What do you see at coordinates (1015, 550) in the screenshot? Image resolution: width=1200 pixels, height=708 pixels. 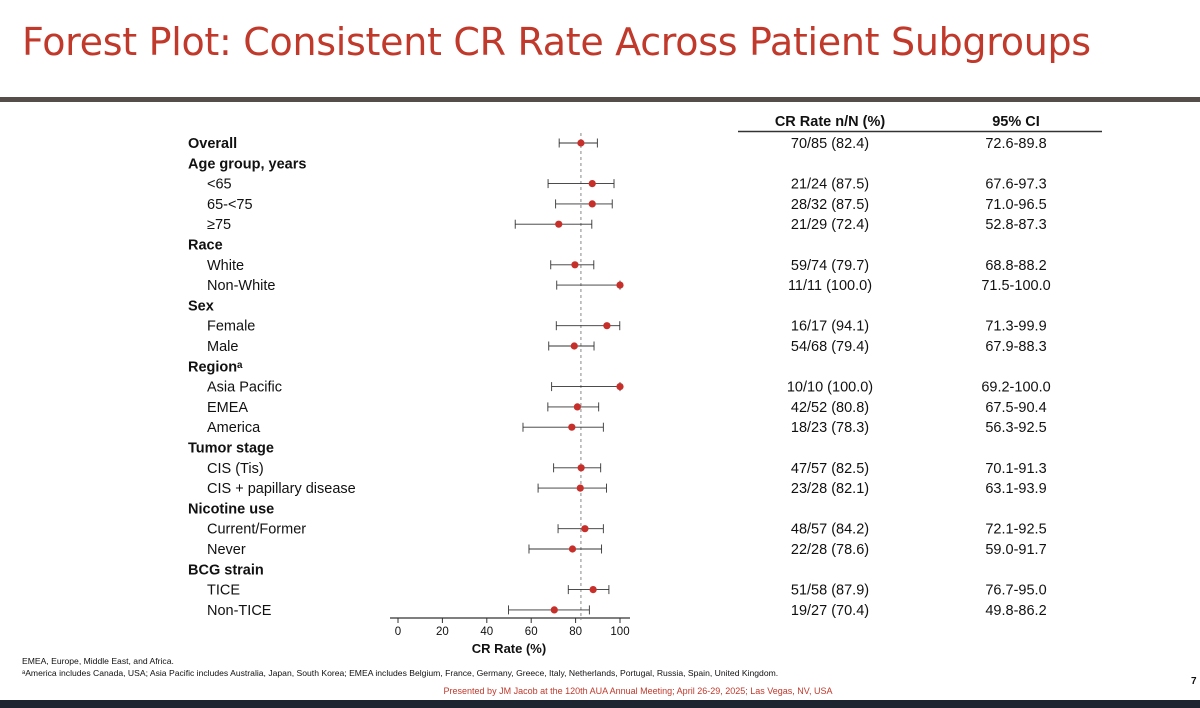 I see `ci-value: 59.0-91.7` at bounding box center [1015, 550].